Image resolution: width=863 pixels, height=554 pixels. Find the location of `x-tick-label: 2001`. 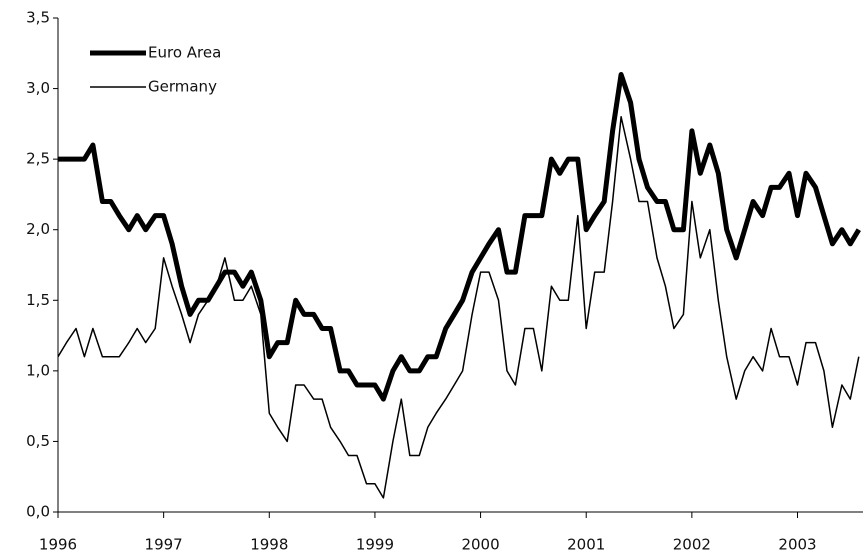

x-tick-label: 2001 is located at coordinates (586, 545).